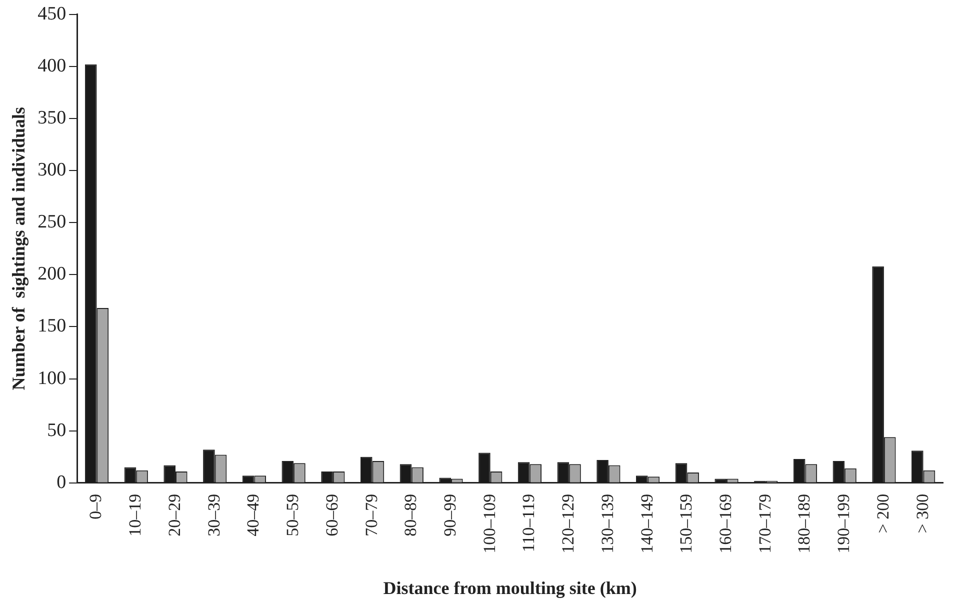 The width and height of the screenshot is (958, 614). What do you see at coordinates (18, 248) in the screenshot?
I see `y-axis-title: Number of sightings and individuals` at bounding box center [18, 248].